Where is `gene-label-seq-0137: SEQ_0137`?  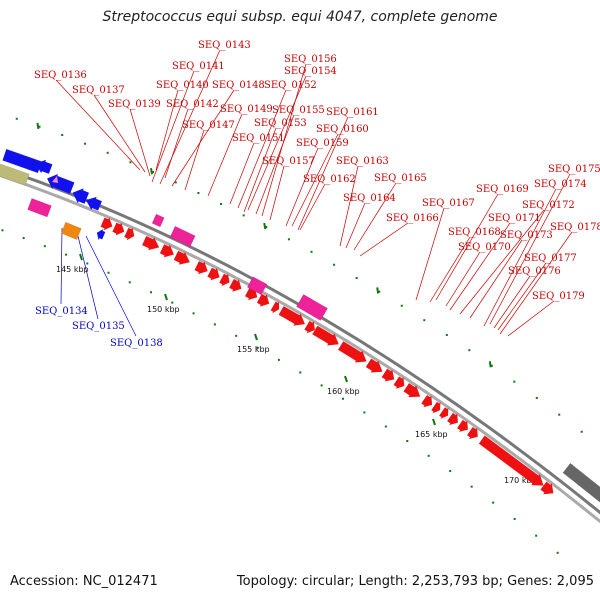
gene-label-seq-0137: SEQ_0137 is located at coordinates (98, 90).